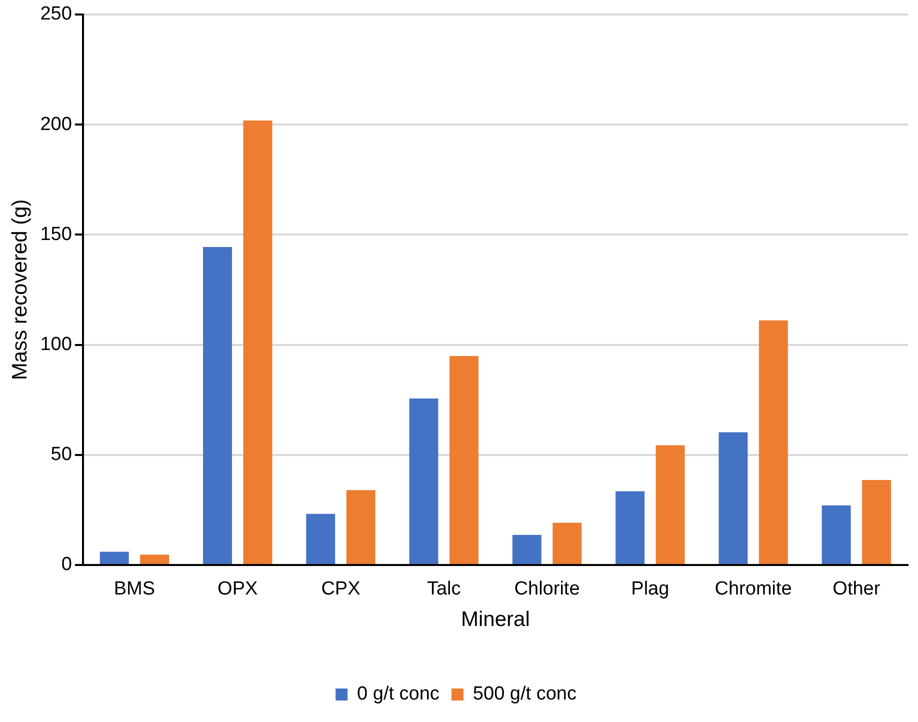 This screenshot has width=918, height=722. What do you see at coordinates (753, 589) in the screenshot?
I see `x-tick-label: Chromite` at bounding box center [753, 589].